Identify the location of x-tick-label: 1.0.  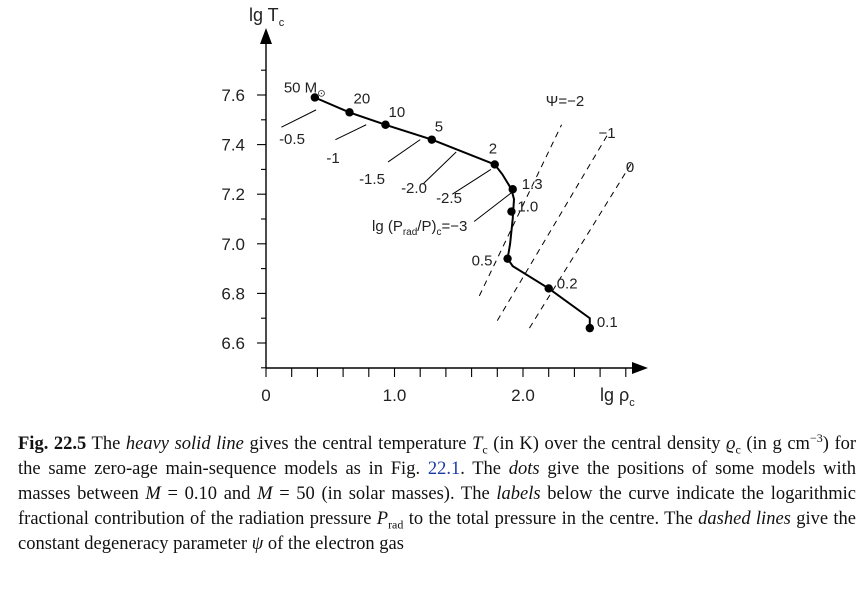
(395, 395).